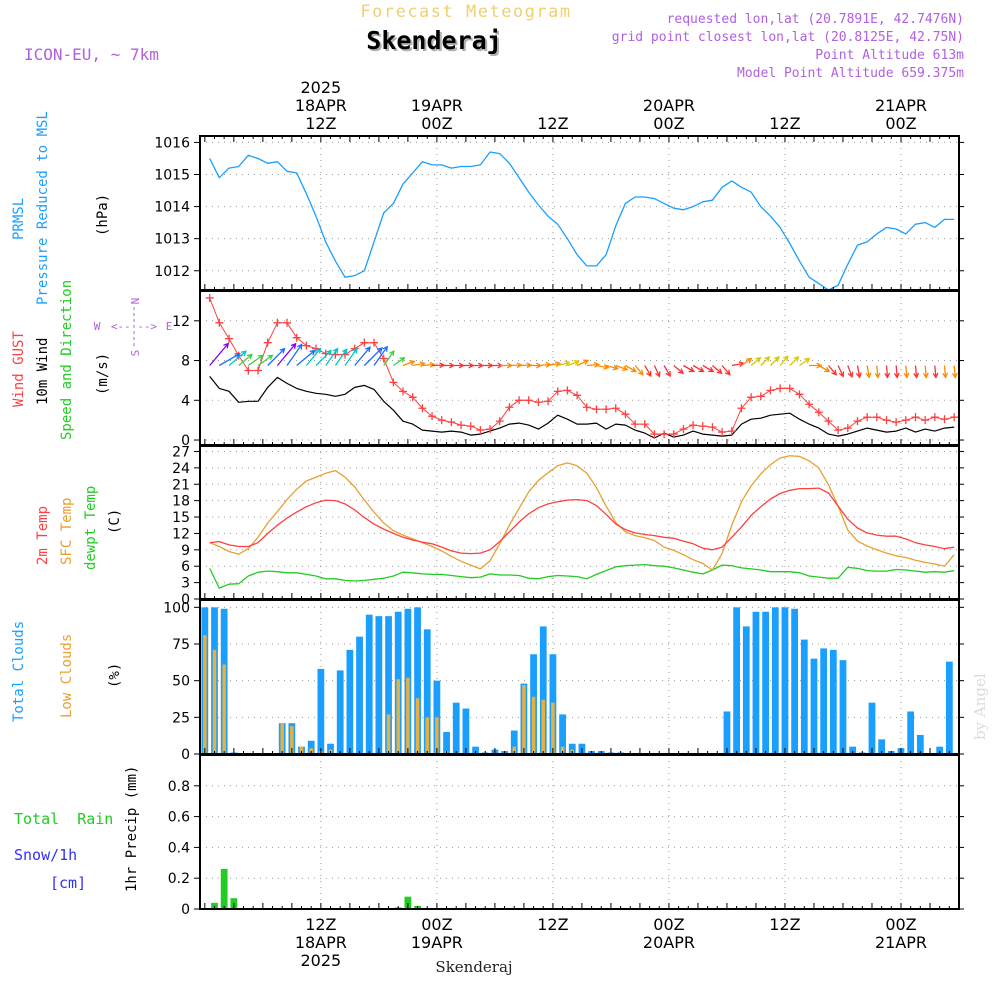 Image resolution: width=1000 pixels, height=1000 pixels. What do you see at coordinates (172, 208) in the screenshot?
I see `pressure-ytick-label: 1014` at bounding box center [172, 208].